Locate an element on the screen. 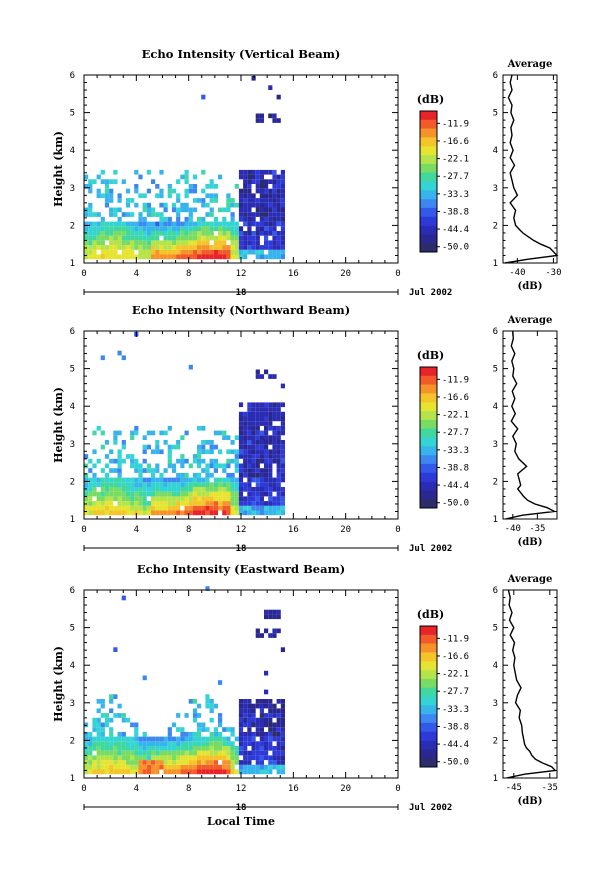 The image size is (615, 875). x-tick-label: 0 is located at coordinates (397, 530).